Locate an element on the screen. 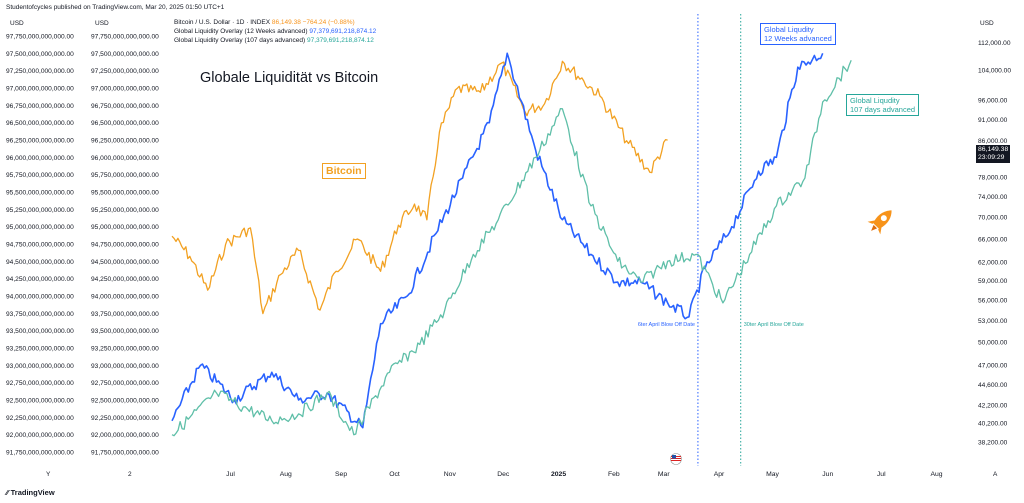 Image resolution: width=1024 pixels, height=503 pixels. right-axis-tick: 40,200.00 is located at coordinates (993, 424).